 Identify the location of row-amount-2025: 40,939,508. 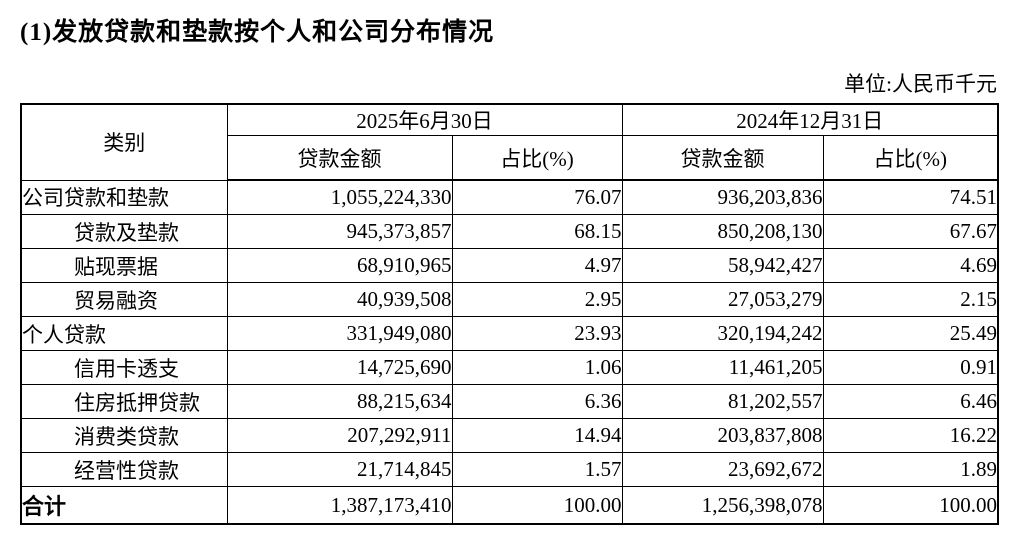
(339, 299).